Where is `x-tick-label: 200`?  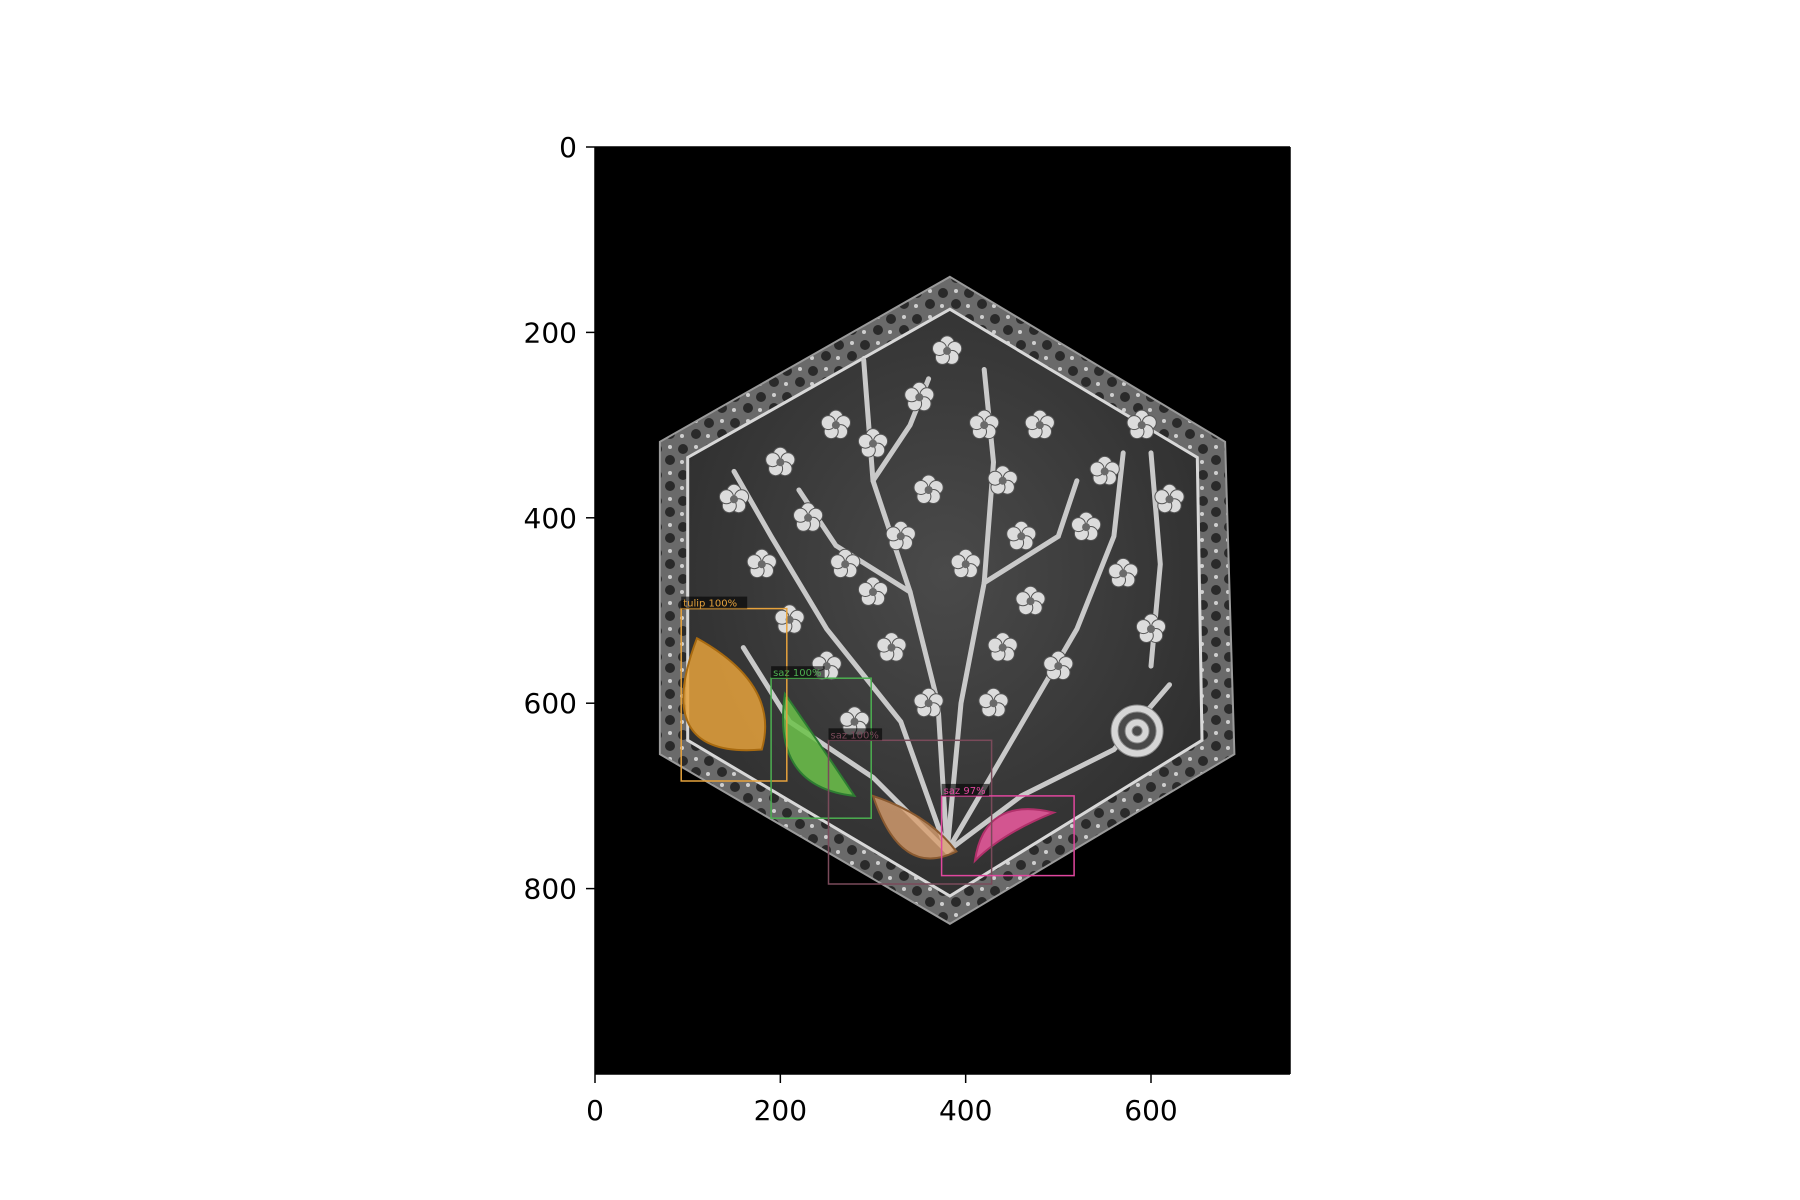 x-tick-label: 200 is located at coordinates (780, 1110).